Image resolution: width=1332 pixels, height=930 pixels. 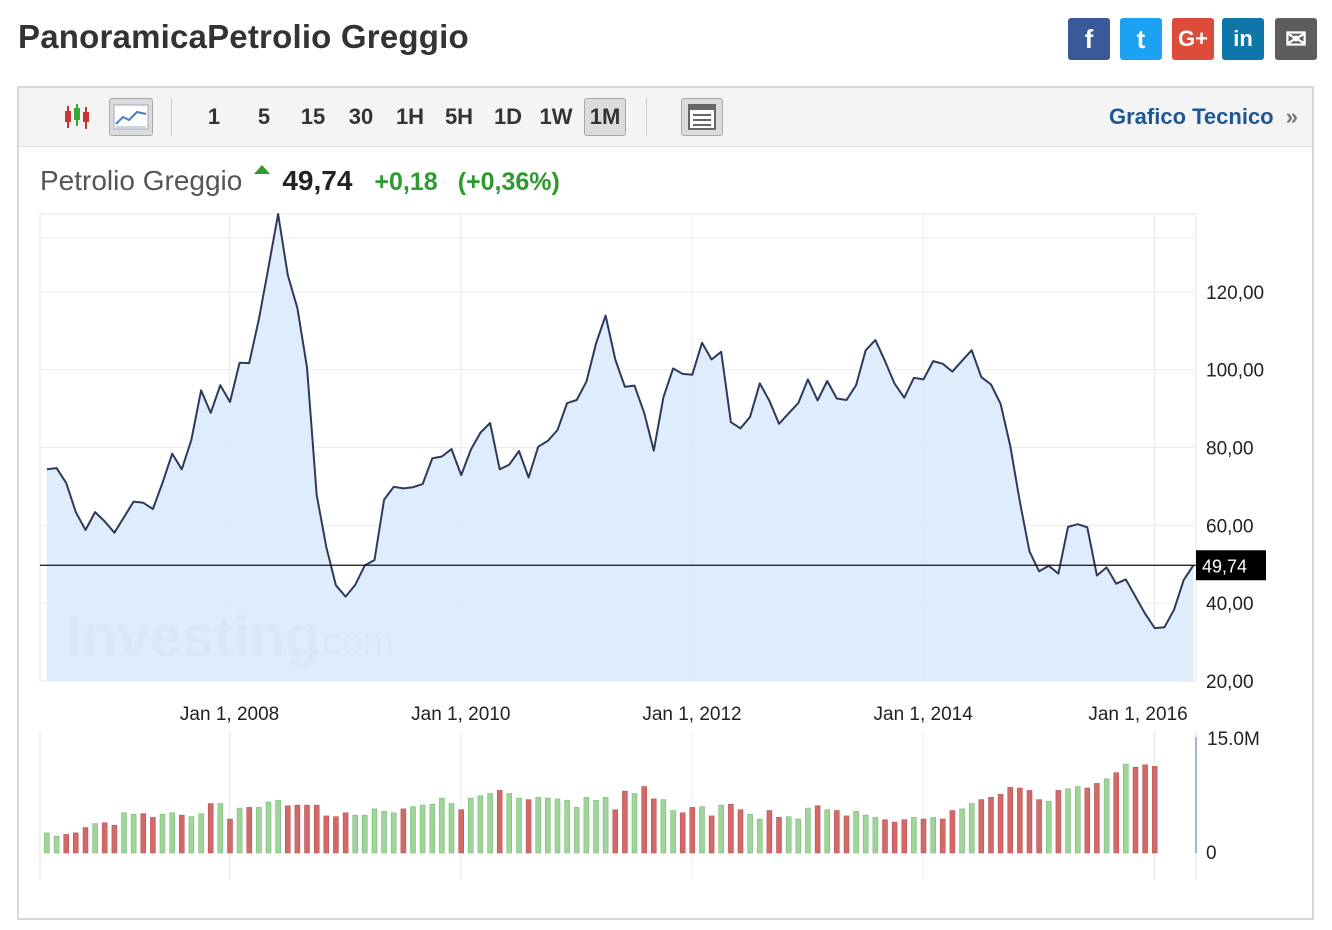 I want to click on facebook-icon: f, so click(x=1089, y=39).